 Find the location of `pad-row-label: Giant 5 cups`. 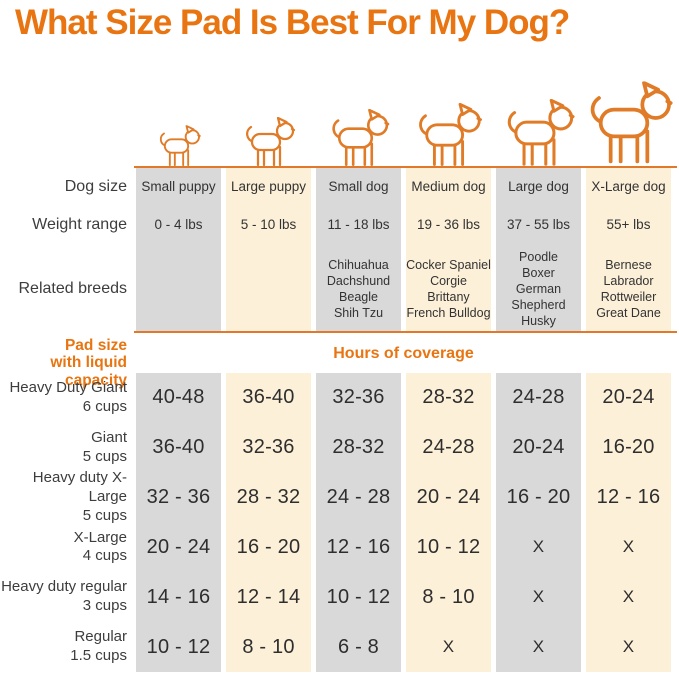

pad-row-label: Giant 5 cups is located at coordinates (65, 448).